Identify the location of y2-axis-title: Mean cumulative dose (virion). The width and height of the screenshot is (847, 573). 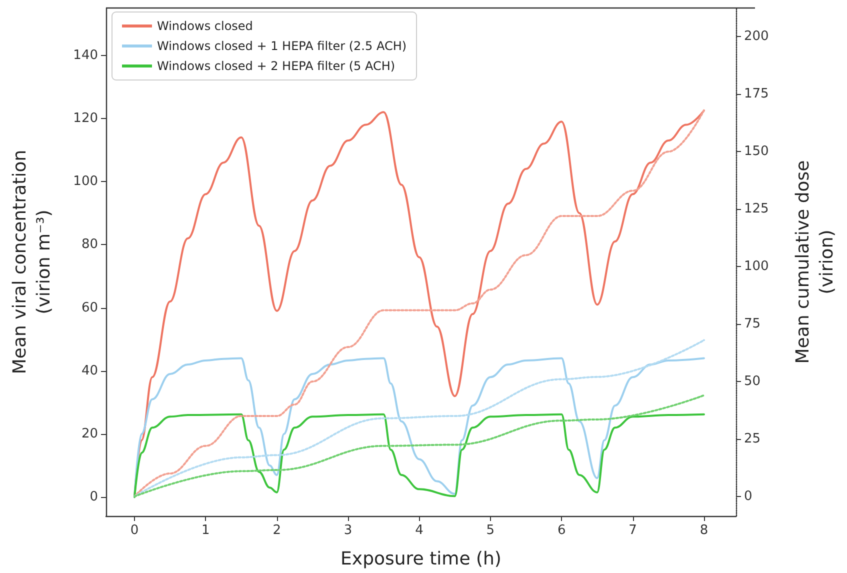
(815, 262).